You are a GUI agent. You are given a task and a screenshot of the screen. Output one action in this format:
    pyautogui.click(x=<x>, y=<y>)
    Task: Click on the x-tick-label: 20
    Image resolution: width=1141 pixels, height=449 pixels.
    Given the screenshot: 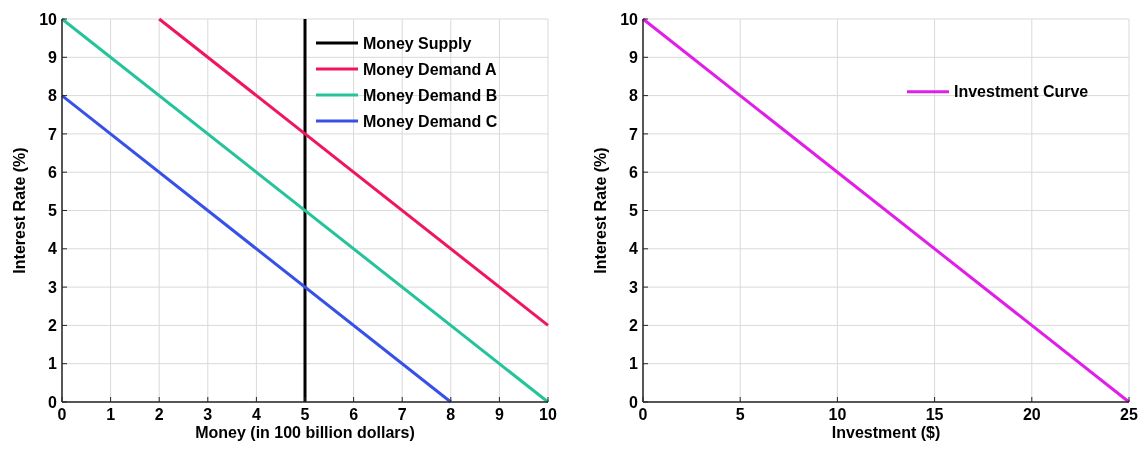 What is the action you would take?
    pyautogui.click(x=1031, y=414)
    